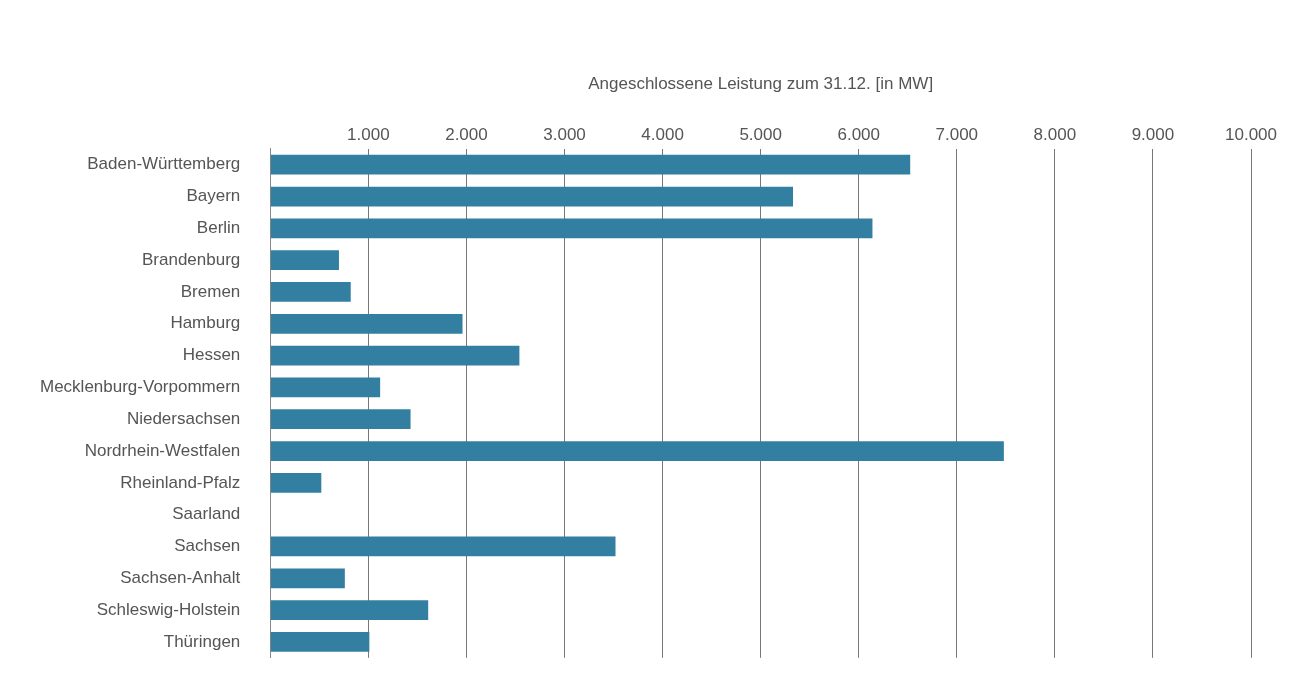  What do you see at coordinates (760, 135) in the screenshot?
I see `x-tick-label: 5.000` at bounding box center [760, 135].